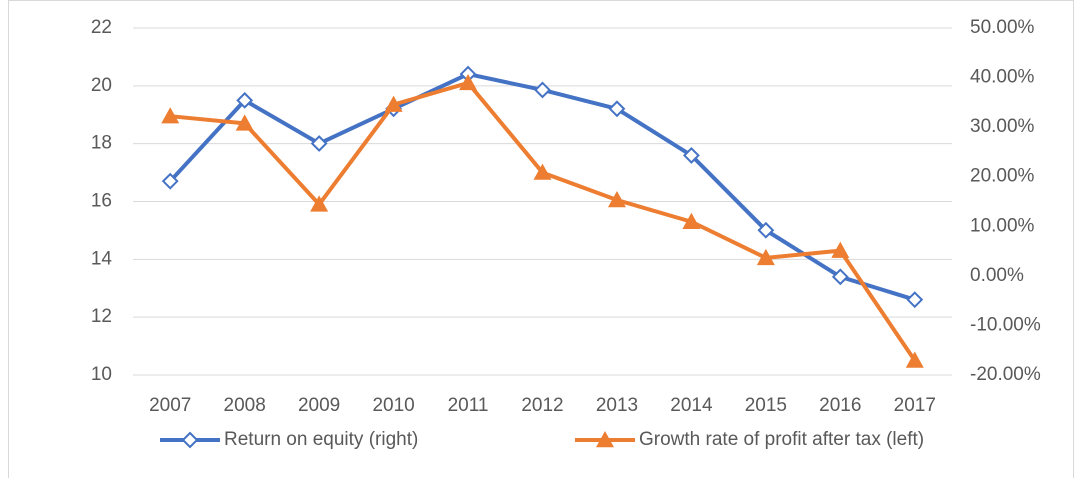 This screenshot has width=1084, height=478. Describe the element at coordinates (393, 405) in the screenshot. I see `x-tick-label: 2010` at that location.